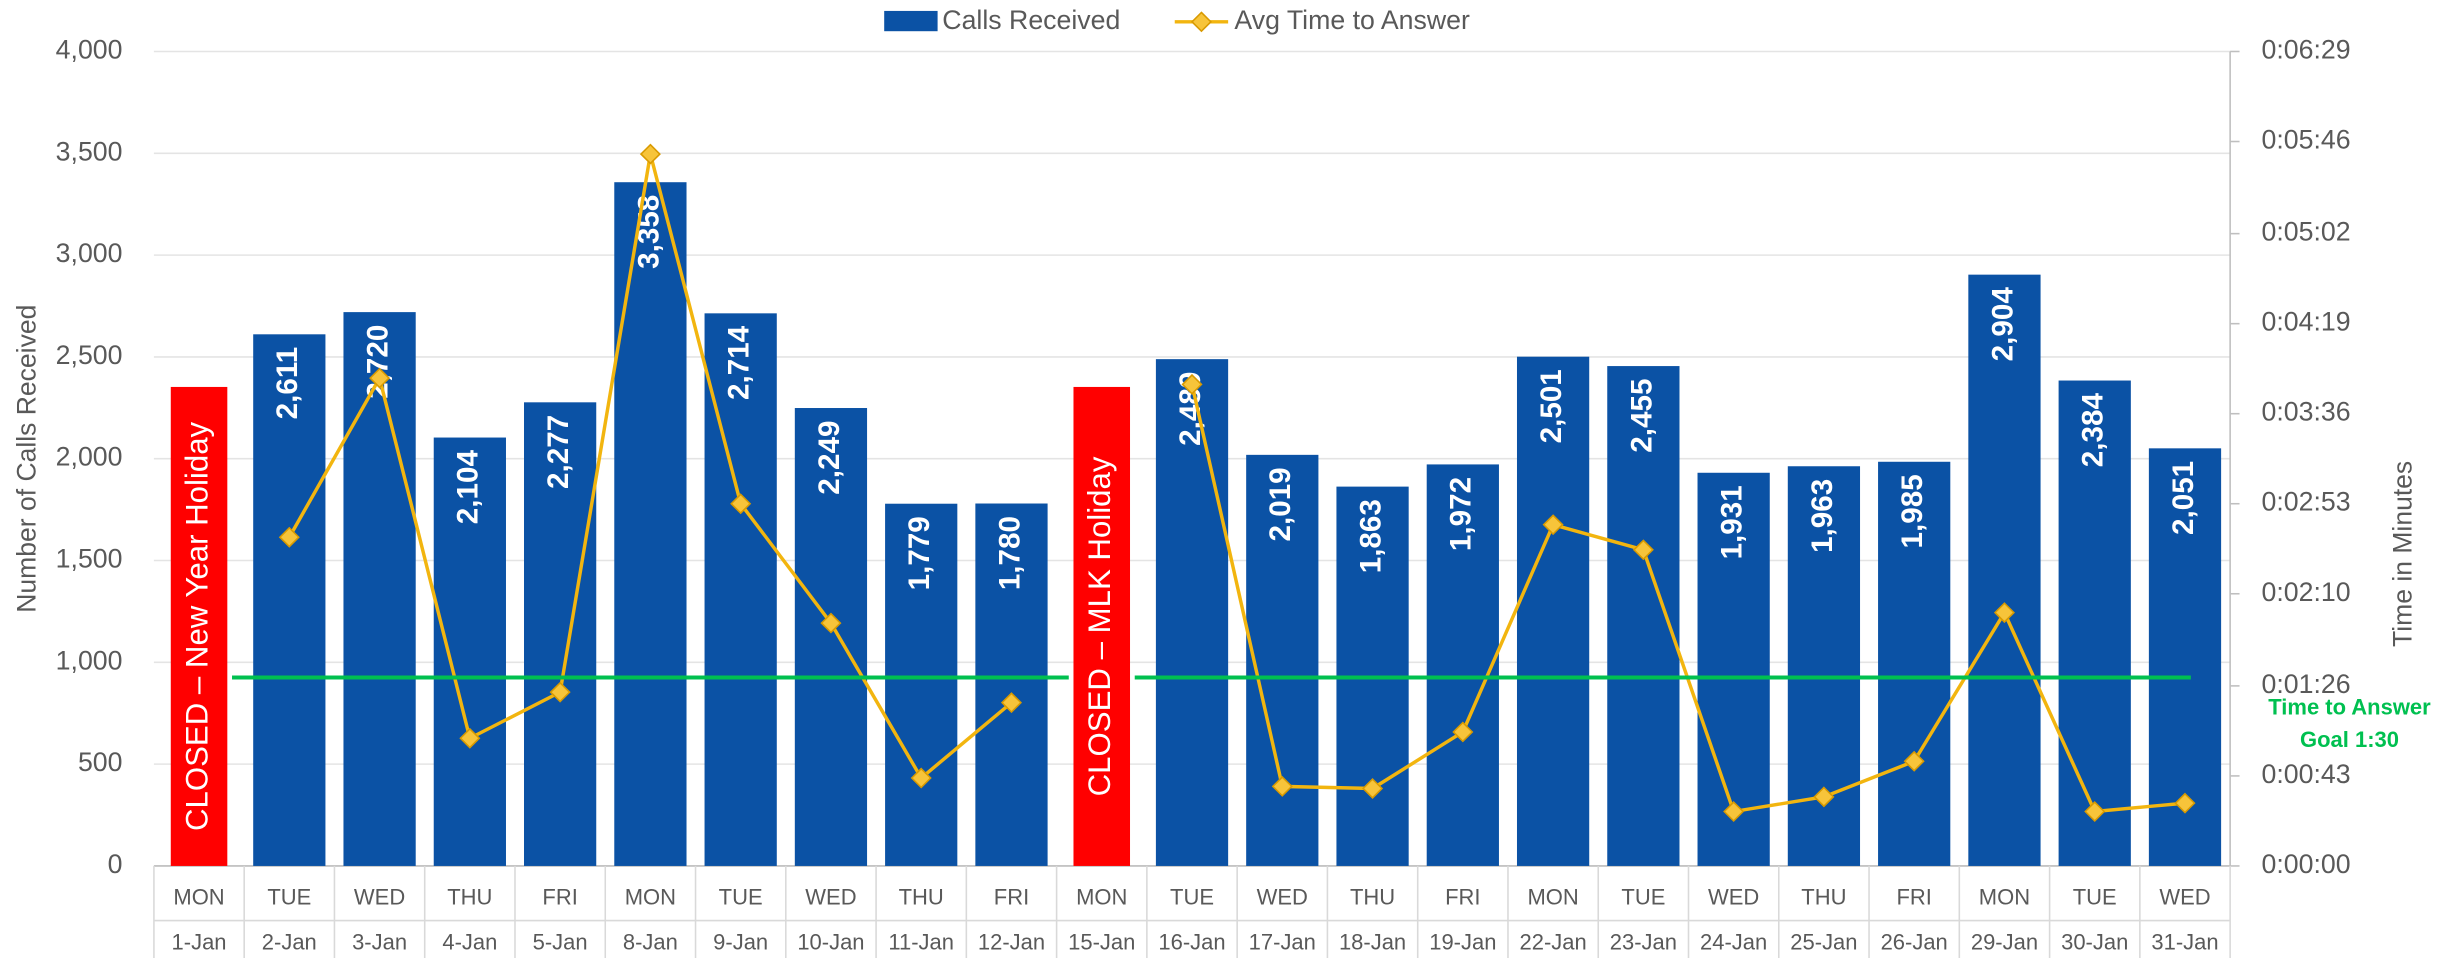 The image size is (2450, 958). What do you see at coordinates (100, 762) in the screenshot?
I see `y-tick-label: 500` at bounding box center [100, 762].